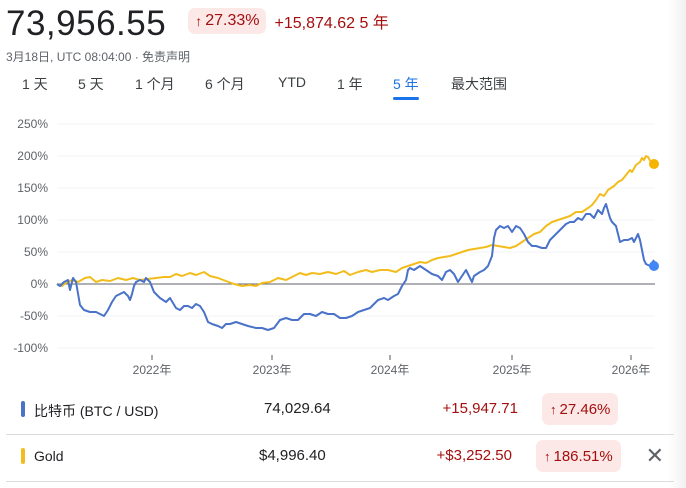 Image resolution: width=686 pixels, height=488 pixels. I want to click on x-tick-2024: 2024年, so click(390, 370).